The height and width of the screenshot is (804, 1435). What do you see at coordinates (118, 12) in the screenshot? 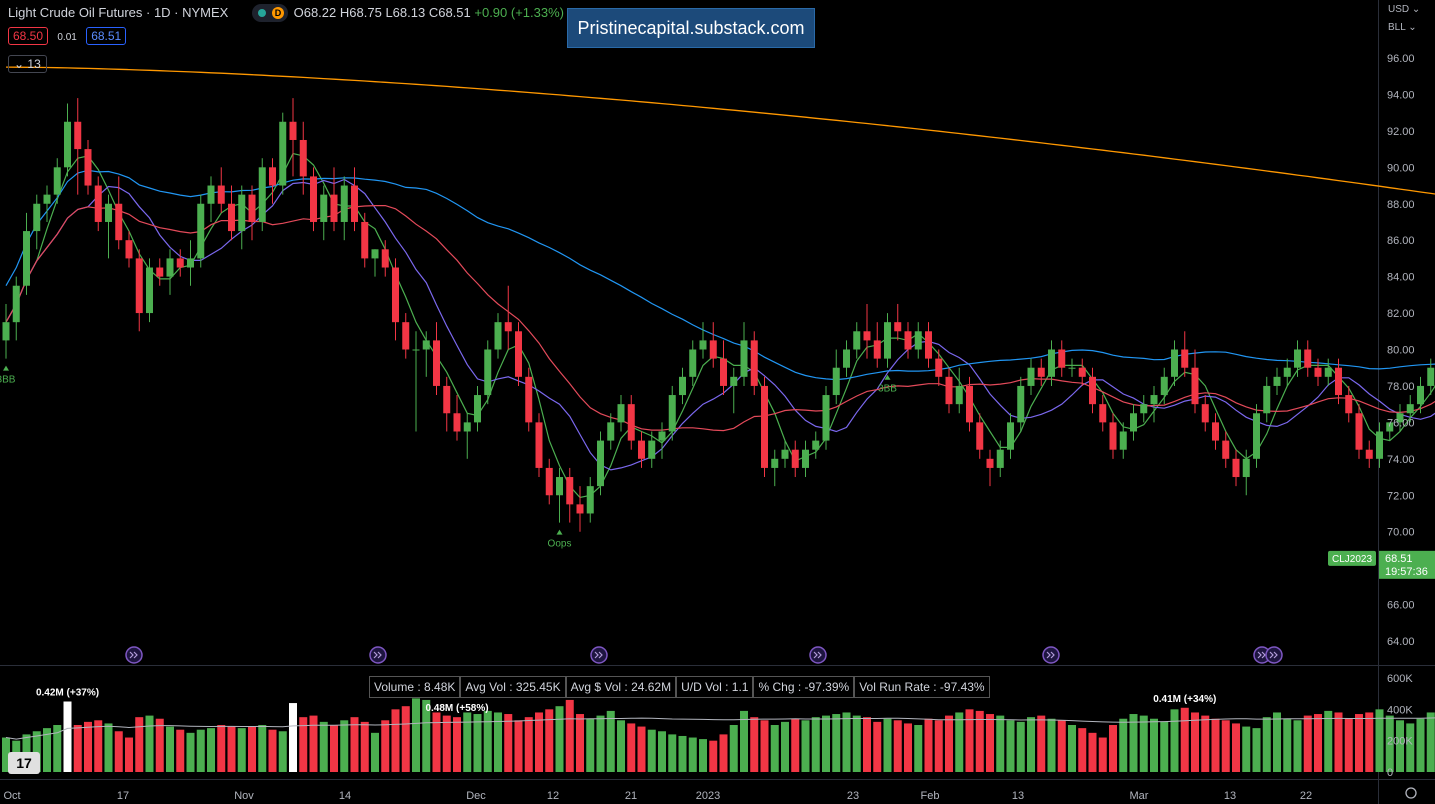
I see `symbol-title: Light Crude Oil Futures · 1D · NYMEX` at bounding box center [118, 12].